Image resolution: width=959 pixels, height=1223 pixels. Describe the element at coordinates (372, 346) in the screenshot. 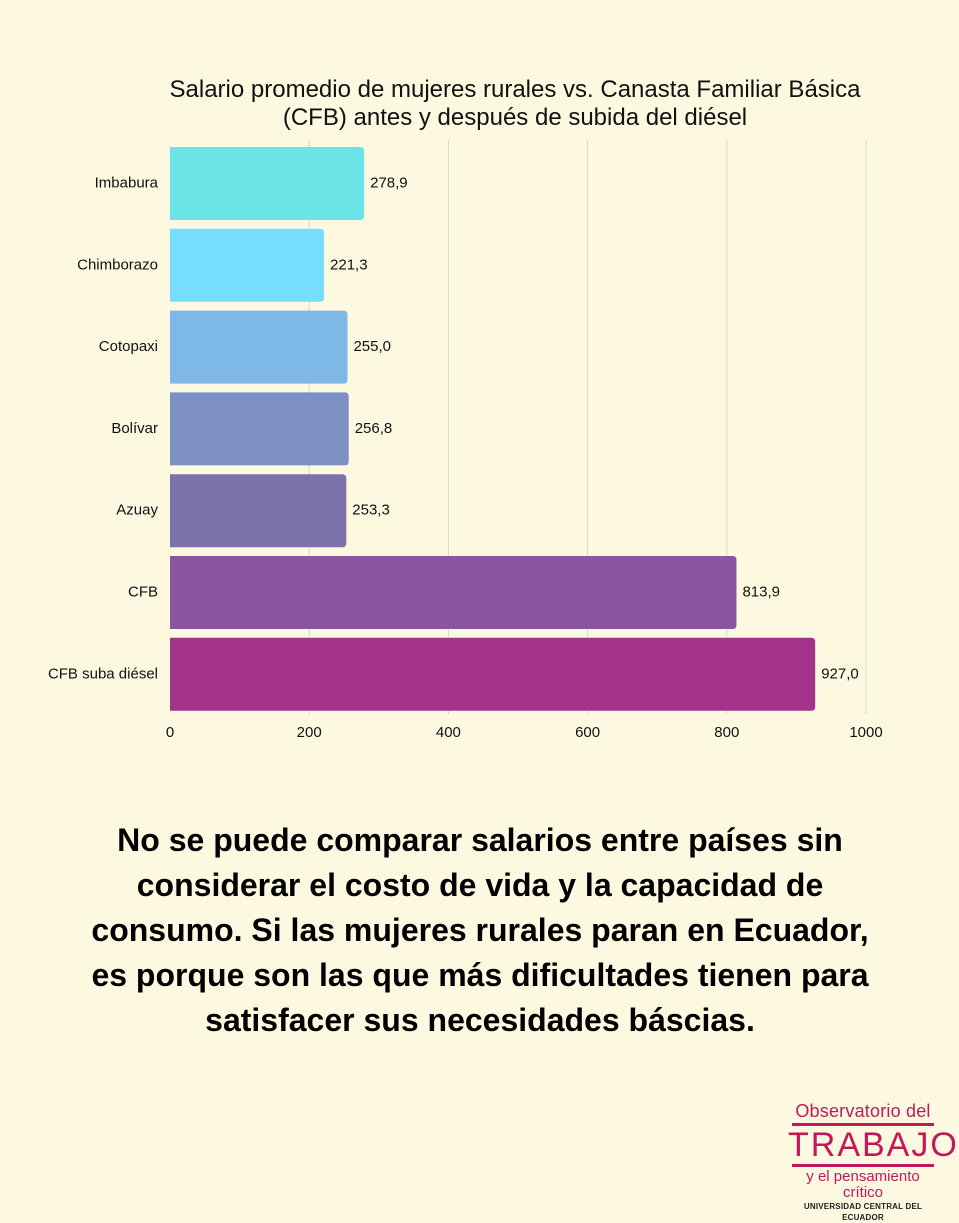

I see `bar-value-label: 255,0` at that location.